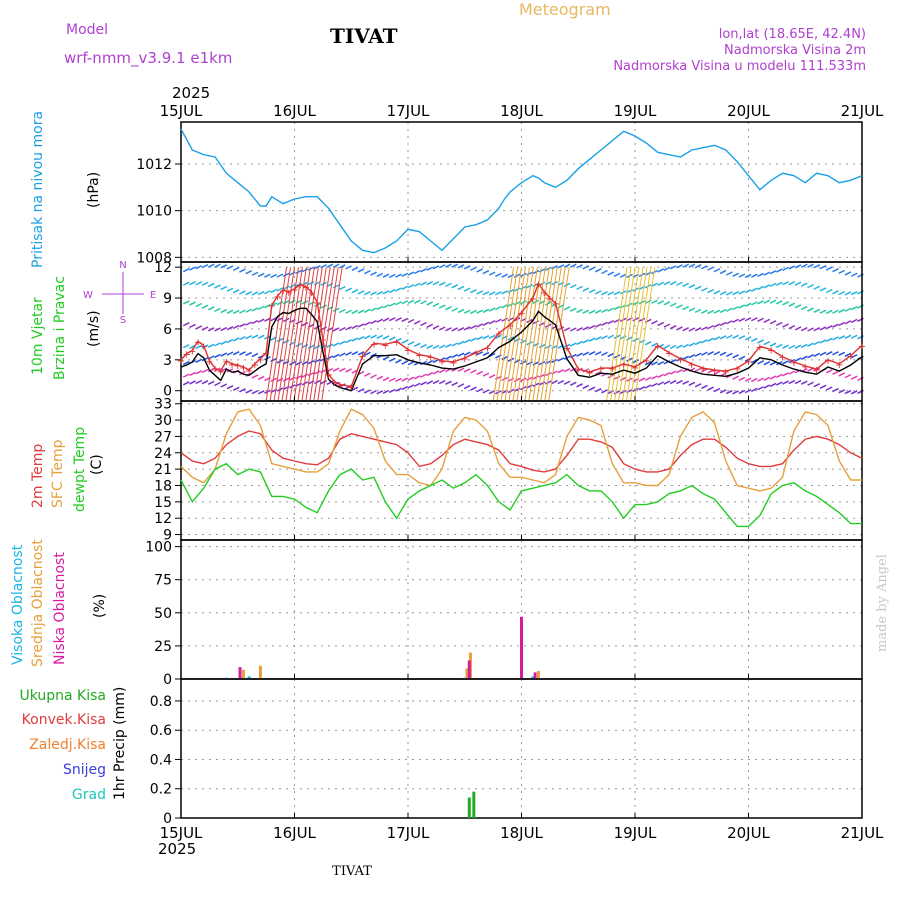  Describe the element at coordinates (862, 833) in the screenshot. I see `x-tick-label-bottom: 21JUL` at that location.